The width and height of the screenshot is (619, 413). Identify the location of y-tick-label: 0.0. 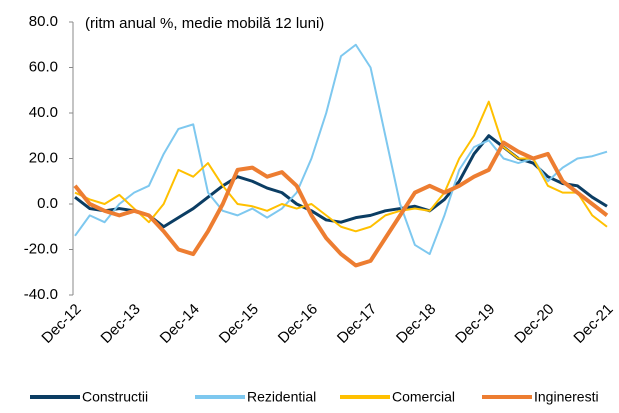
(47, 203).